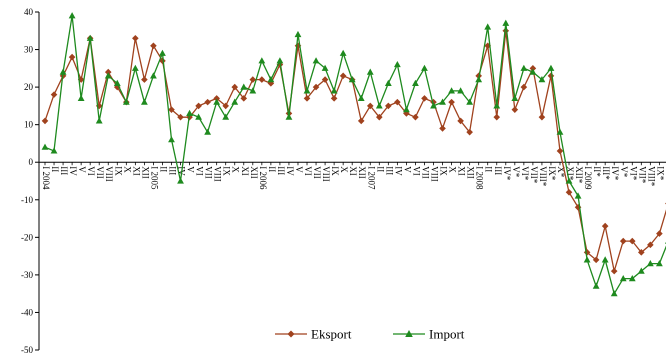  I want to click on x-tick-label: IX*, so click(660, 173).